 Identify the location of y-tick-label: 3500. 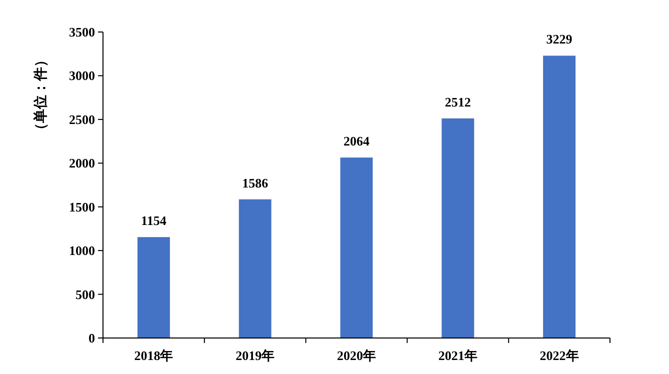
(82, 32).